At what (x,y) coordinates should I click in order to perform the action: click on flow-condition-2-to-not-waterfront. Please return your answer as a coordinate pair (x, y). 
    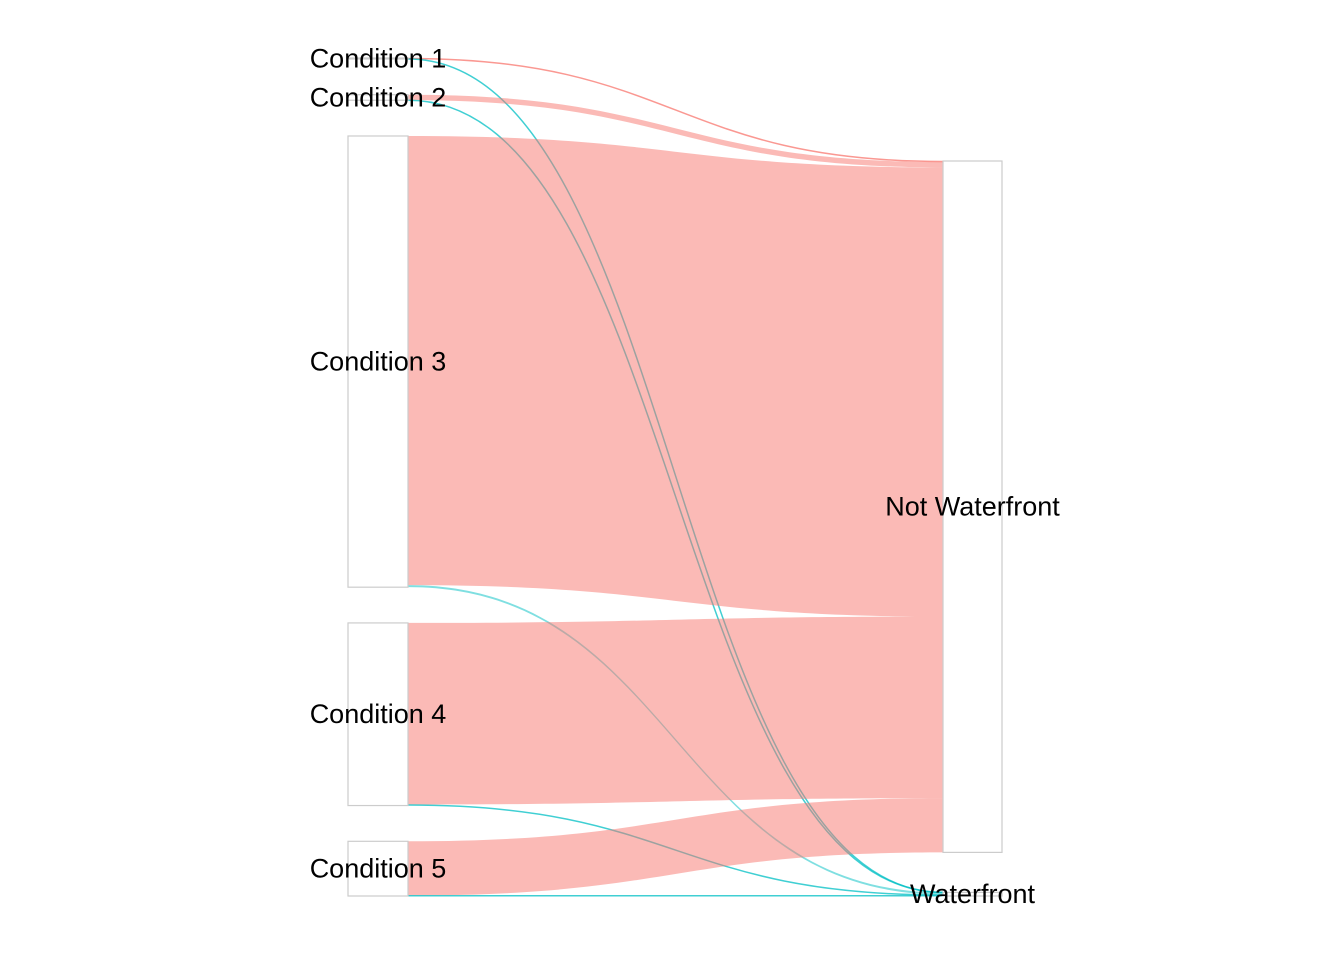
    Looking at the image, I should click on (675, 131).